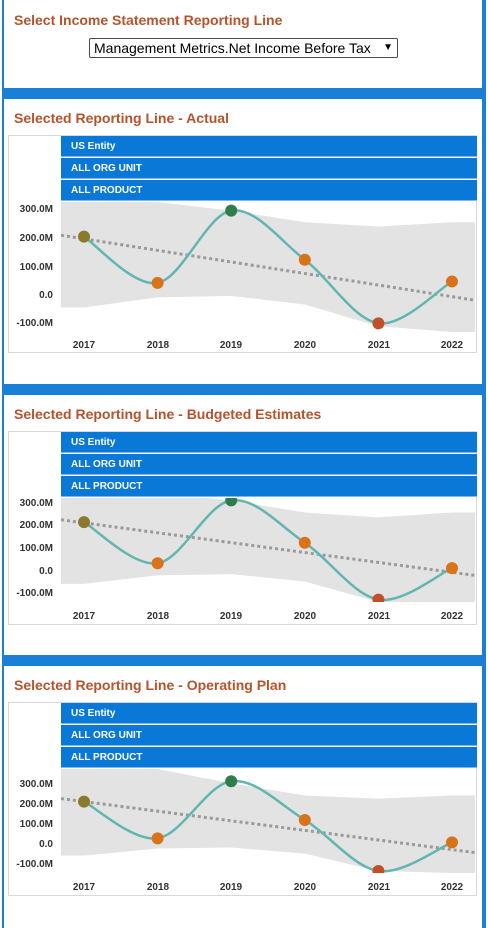  What do you see at coordinates (121, 118) in the screenshot?
I see `panel-title-actual: Selected Reporting Line - Actual` at bounding box center [121, 118].